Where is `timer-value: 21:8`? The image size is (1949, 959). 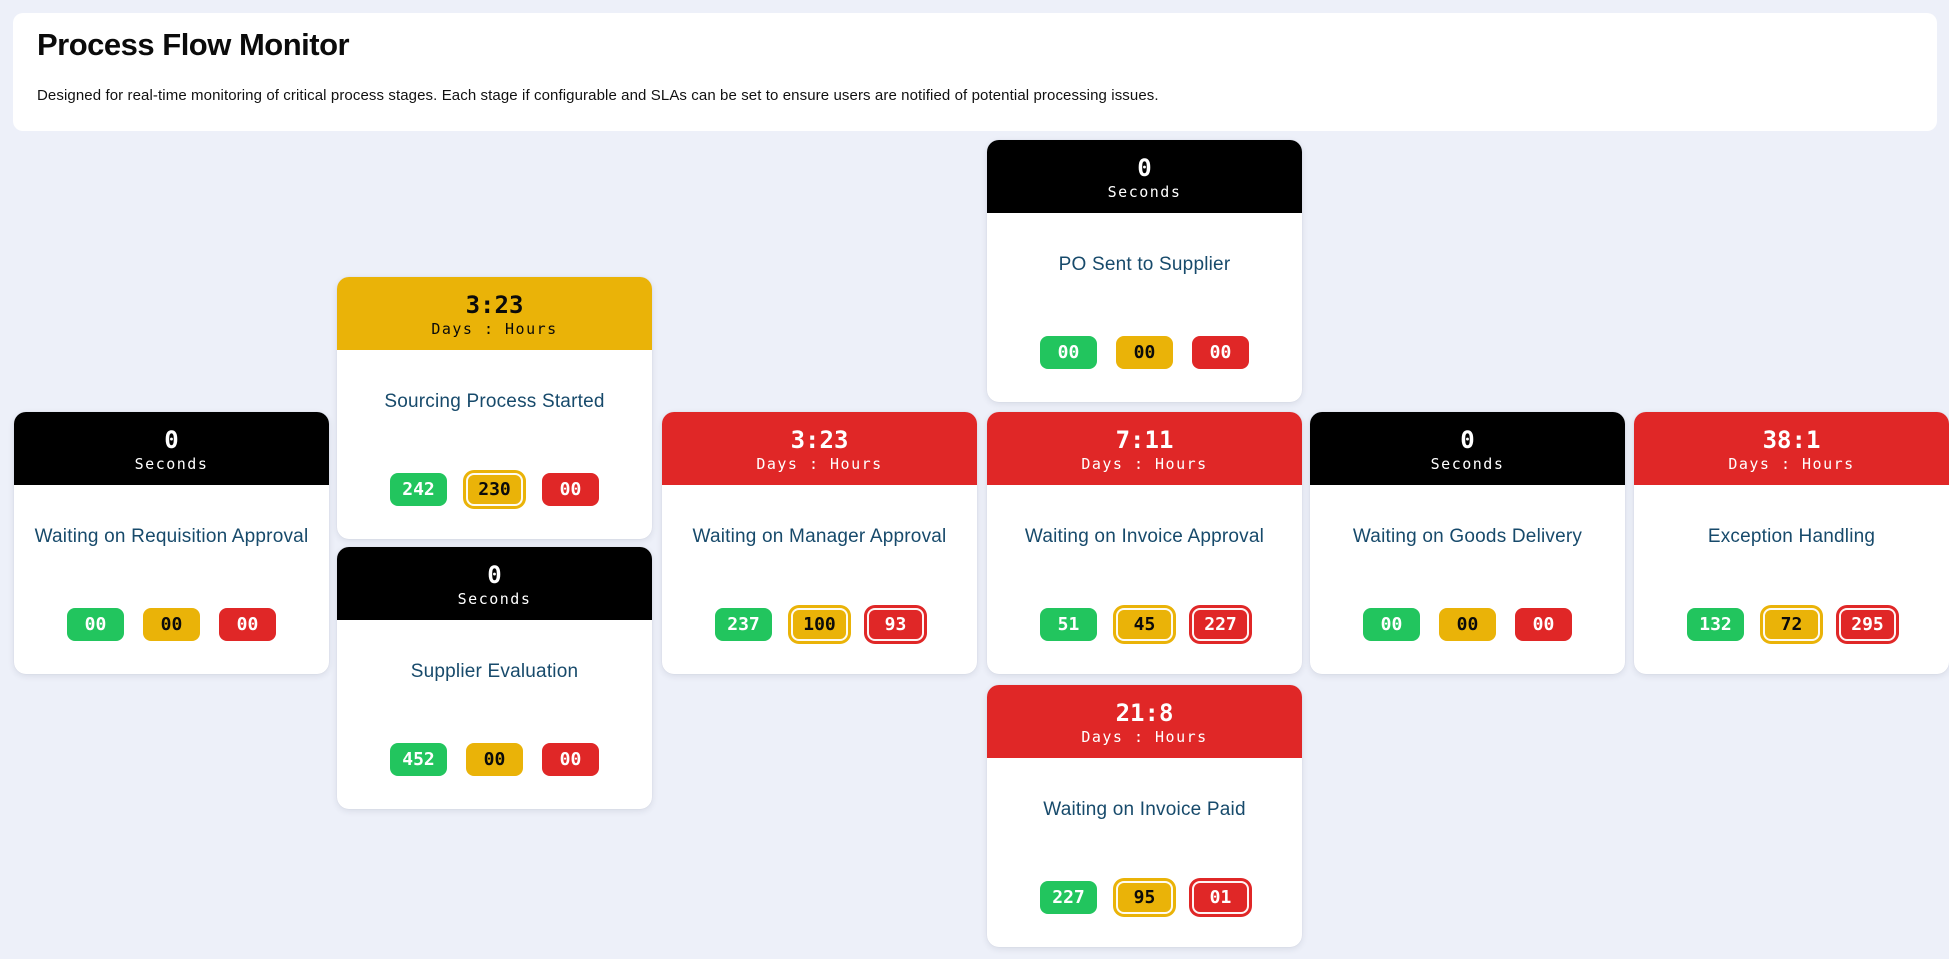 timer-value: 21:8 is located at coordinates (1144, 712).